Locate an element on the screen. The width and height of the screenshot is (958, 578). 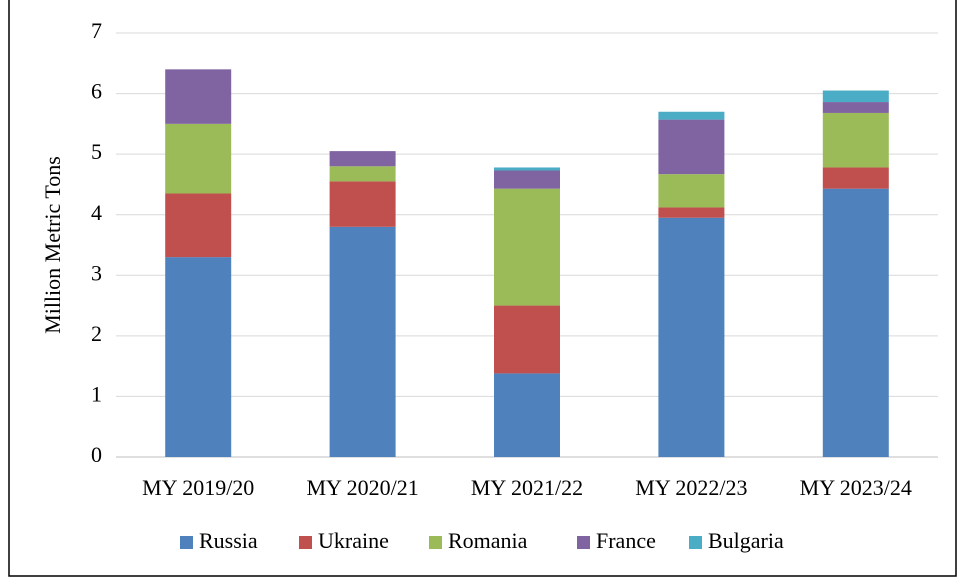
x-tick-label: MY 2020/21 is located at coordinates (362, 487).